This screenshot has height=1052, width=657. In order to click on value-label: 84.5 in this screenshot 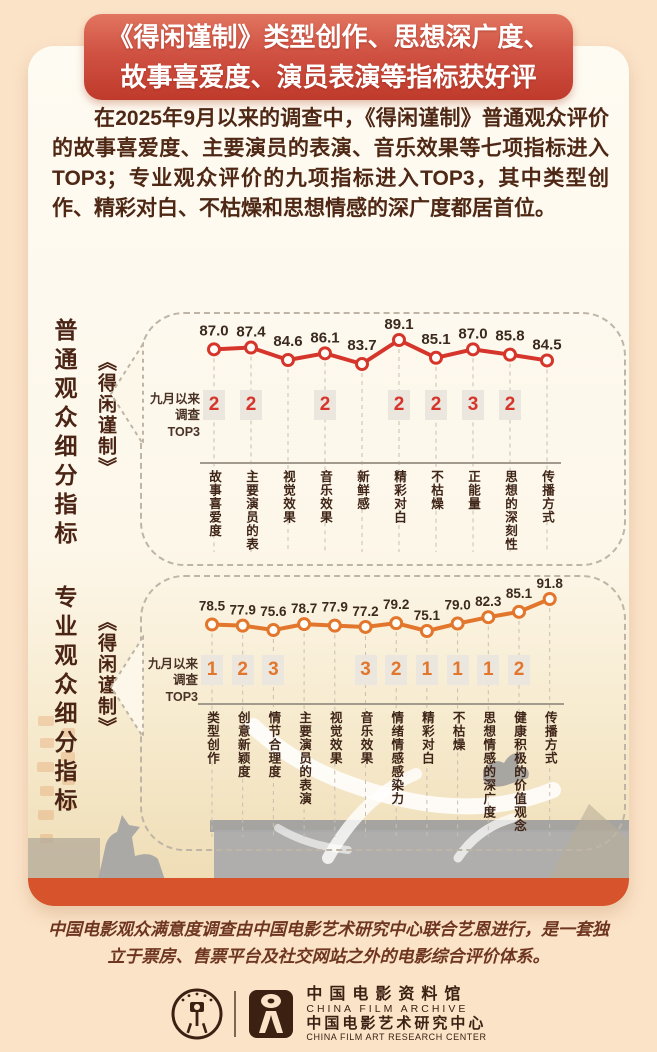, I will do `click(546, 344)`.